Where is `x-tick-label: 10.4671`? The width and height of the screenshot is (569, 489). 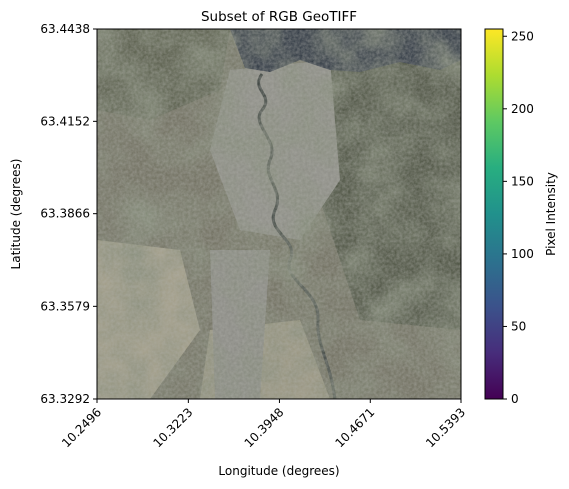 x-tick-label: 10.4671 is located at coordinates (354, 427).